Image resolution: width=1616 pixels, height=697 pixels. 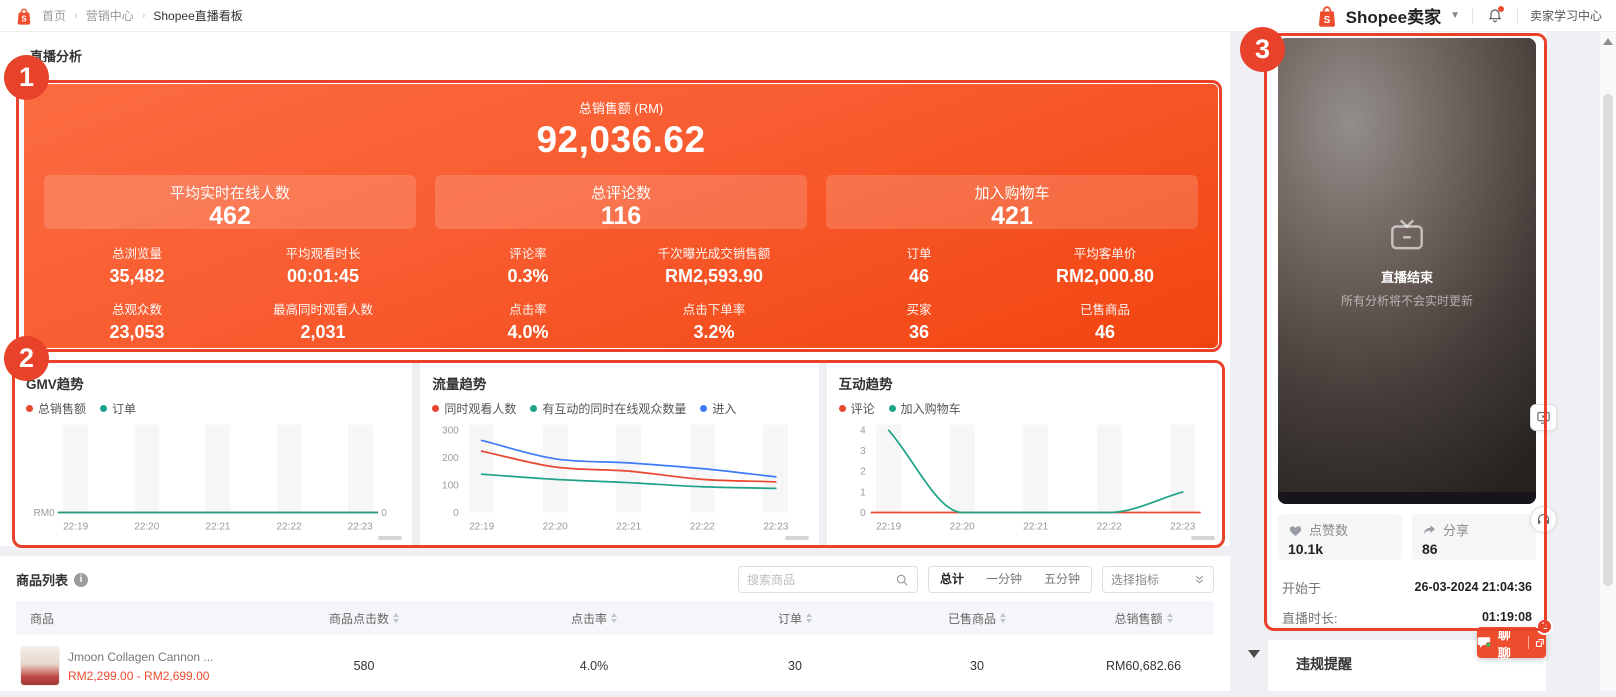 I want to click on svg-text: 0, so click(x=384, y=513).